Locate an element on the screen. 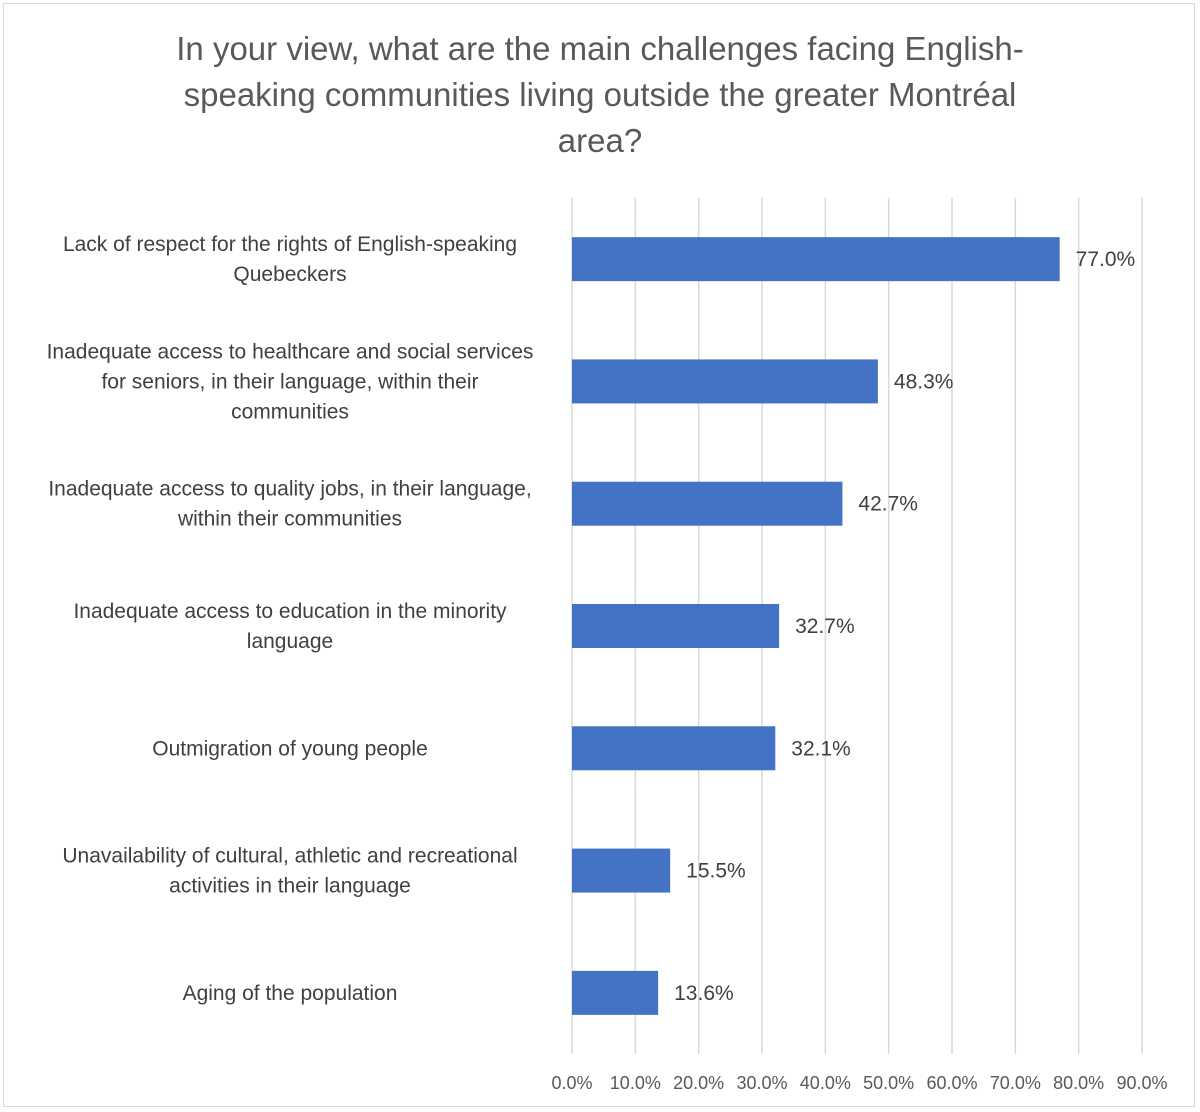  data-label: 77.0% is located at coordinates (1106, 259).